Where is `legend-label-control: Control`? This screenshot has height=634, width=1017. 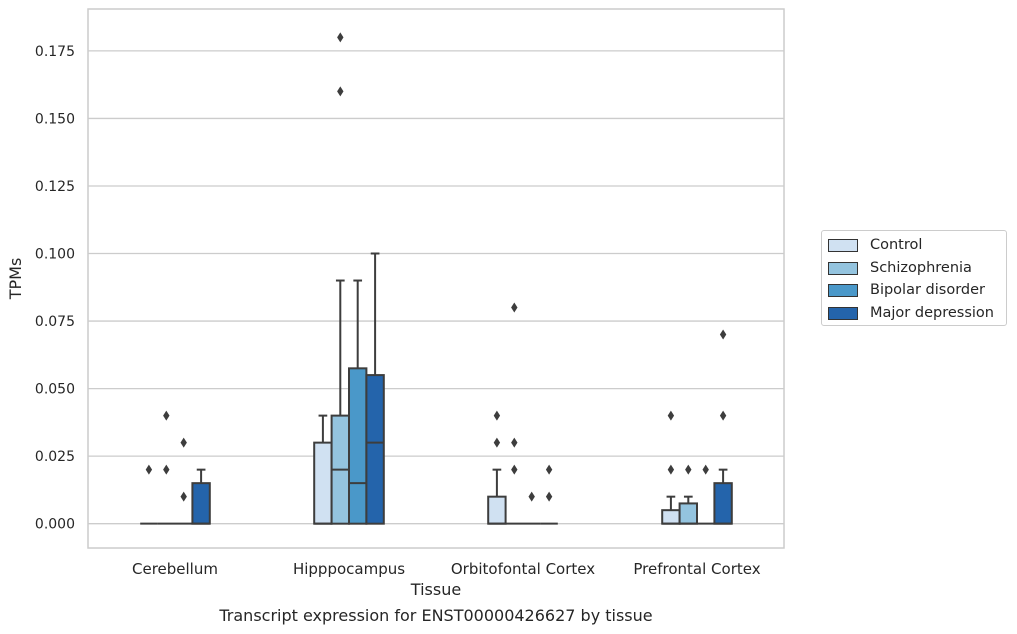
legend-label-control: Control is located at coordinates (896, 245).